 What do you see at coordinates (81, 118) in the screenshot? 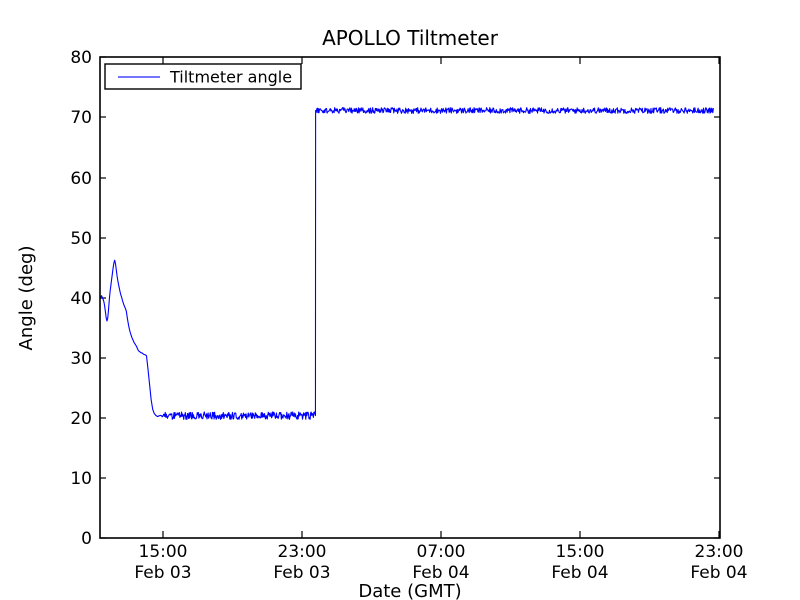
I see `y-tick-label: 70` at bounding box center [81, 118].